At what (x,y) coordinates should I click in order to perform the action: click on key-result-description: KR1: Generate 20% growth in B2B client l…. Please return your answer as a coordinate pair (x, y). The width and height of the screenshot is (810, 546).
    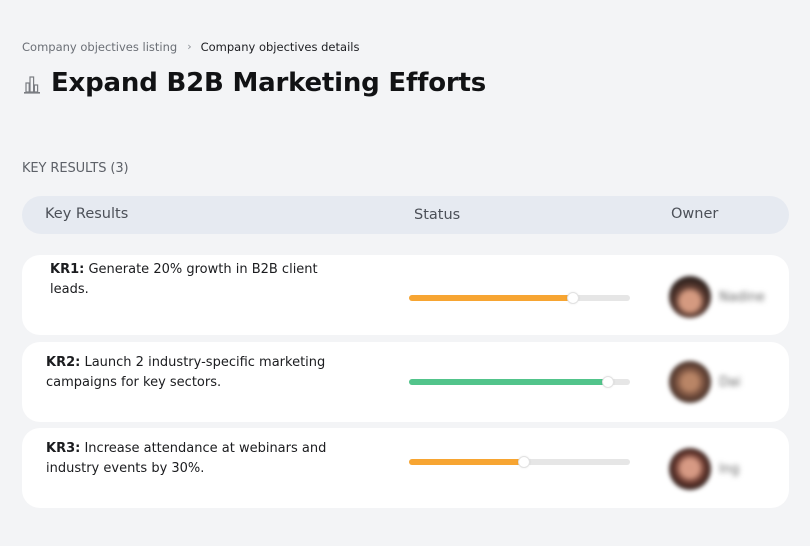
    Looking at the image, I should click on (195, 280).